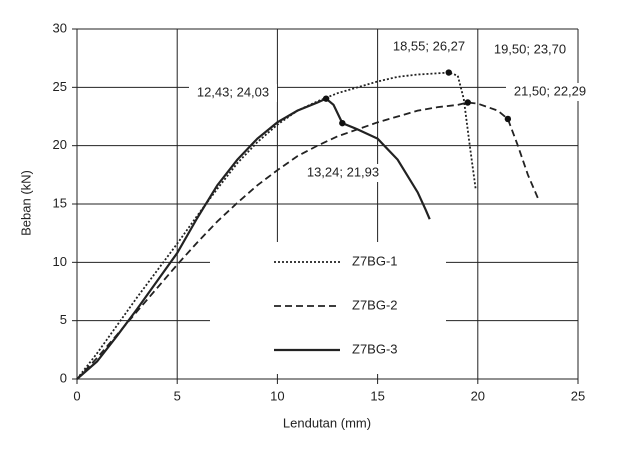  Describe the element at coordinates (60, 202) in the screenshot. I see `y-tick-label: 15` at that location.